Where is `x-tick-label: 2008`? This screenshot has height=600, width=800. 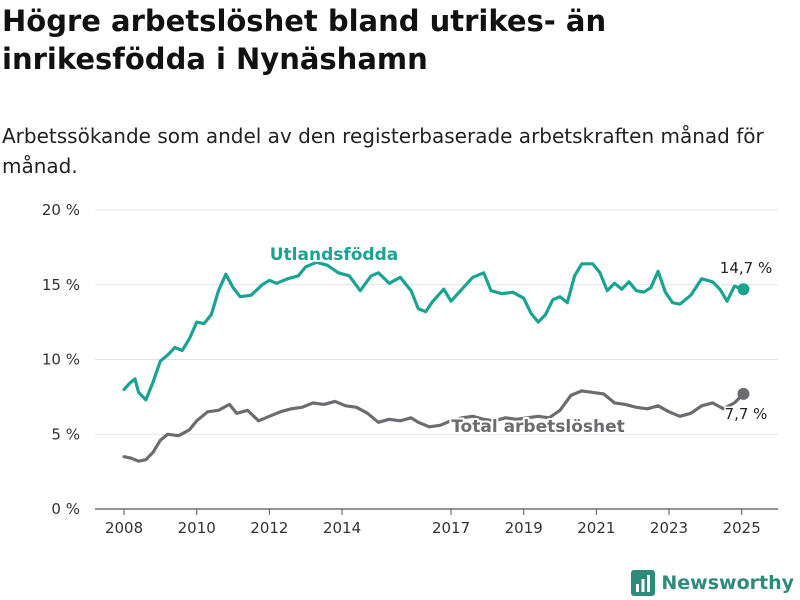 x-tick-label: 2008 is located at coordinates (124, 528).